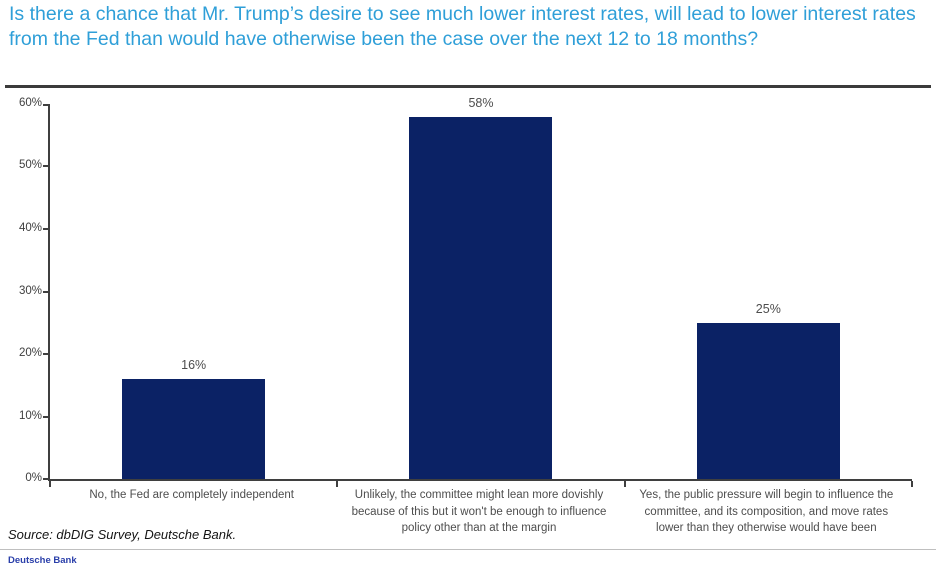 The width and height of the screenshot is (936, 571). What do you see at coordinates (194, 365) in the screenshot?
I see `bar-value-label: 16%` at bounding box center [194, 365].